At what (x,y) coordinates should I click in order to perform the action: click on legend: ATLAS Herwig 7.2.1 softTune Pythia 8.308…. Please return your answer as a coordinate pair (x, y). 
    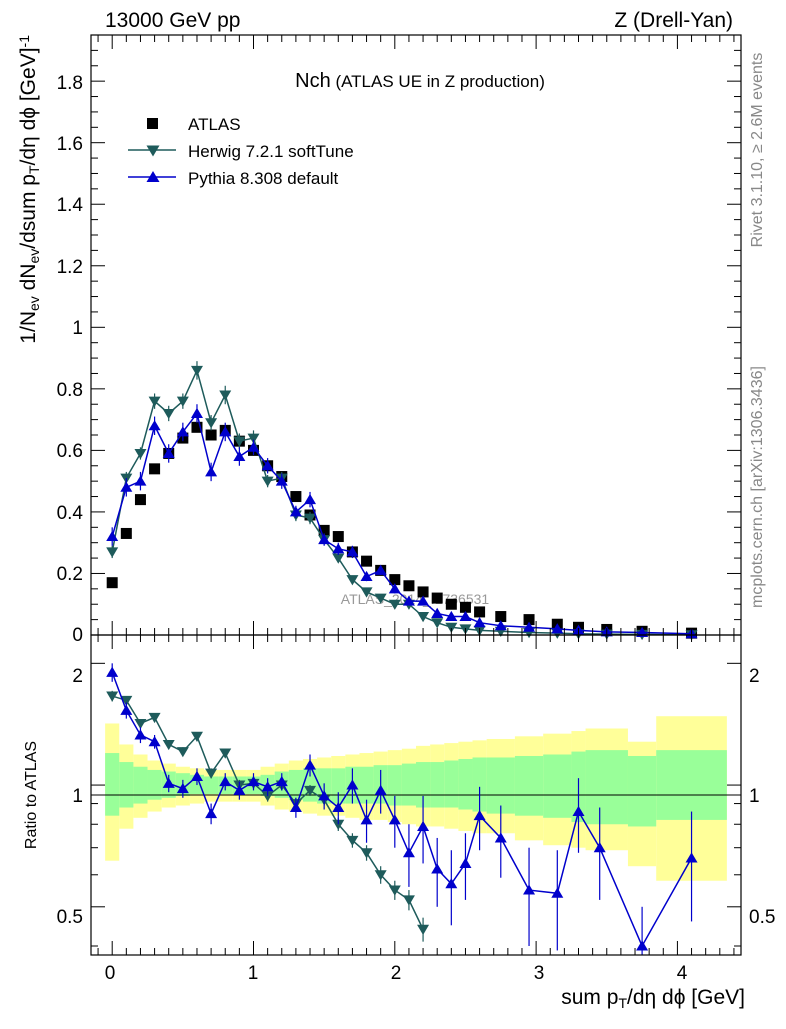
    Looking at the image, I should click on (241, 151).